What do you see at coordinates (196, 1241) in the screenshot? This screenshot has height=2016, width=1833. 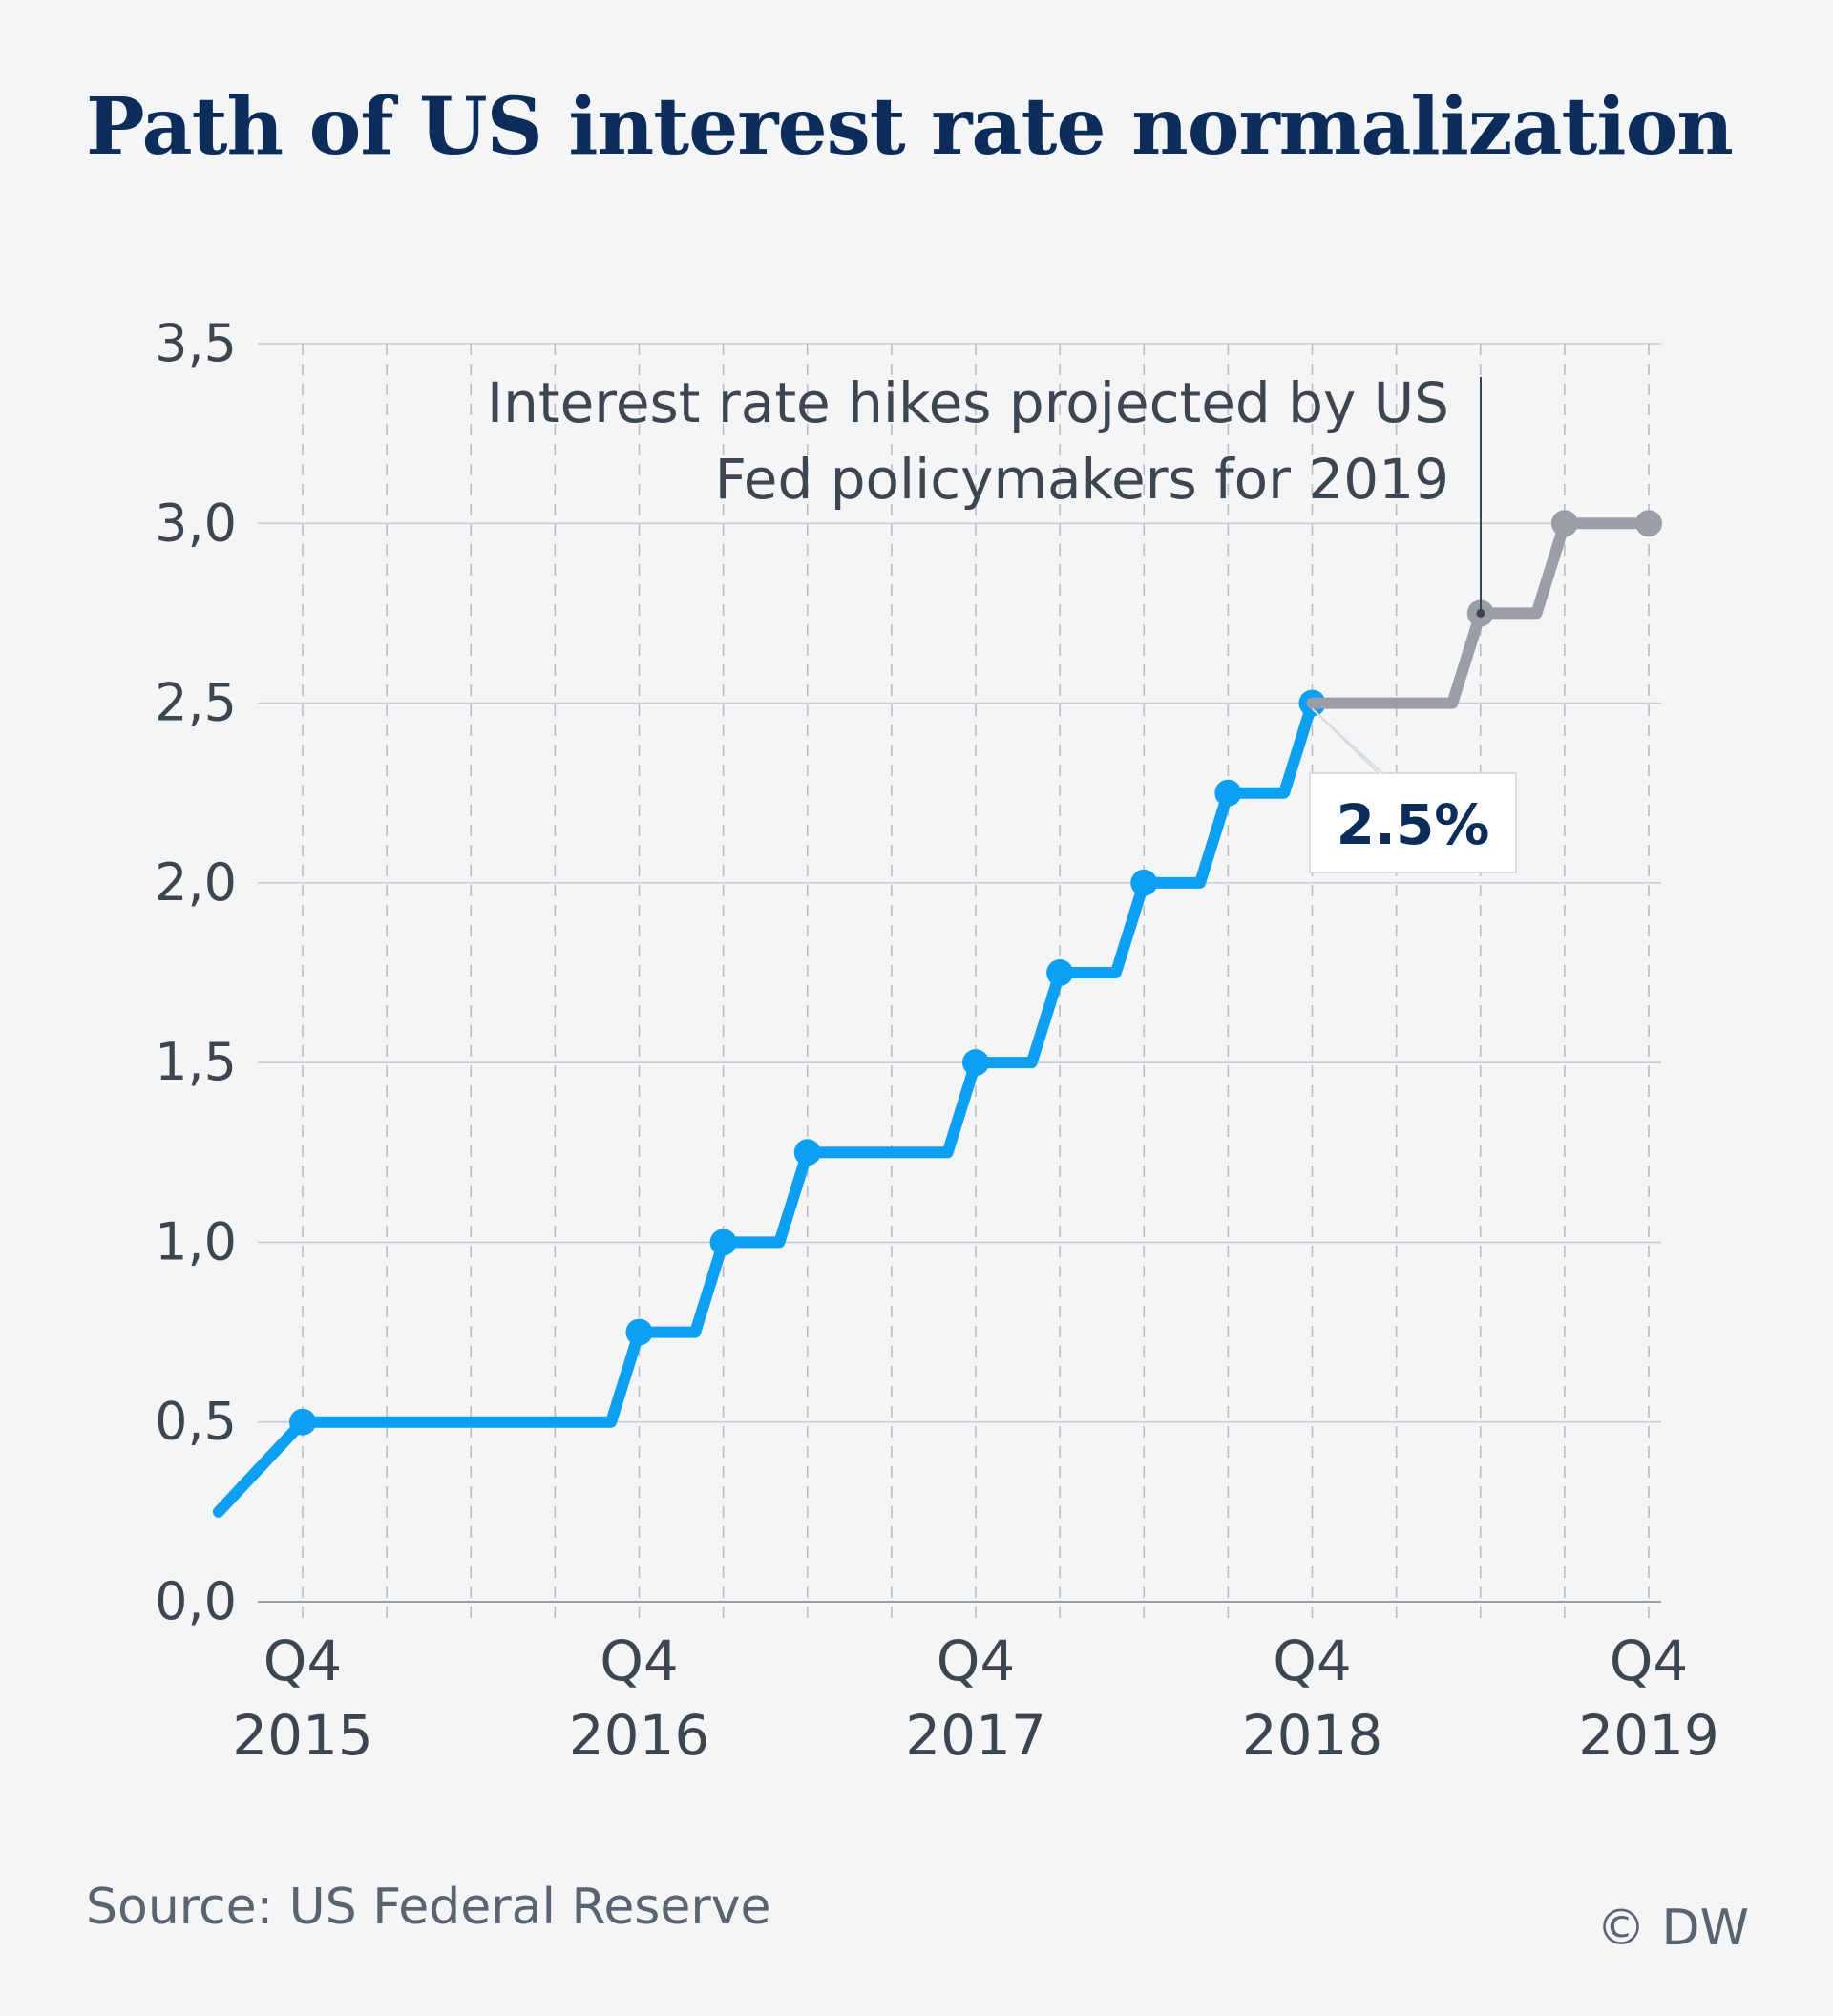 I see `y-tick-label: 1,0` at bounding box center [196, 1241].